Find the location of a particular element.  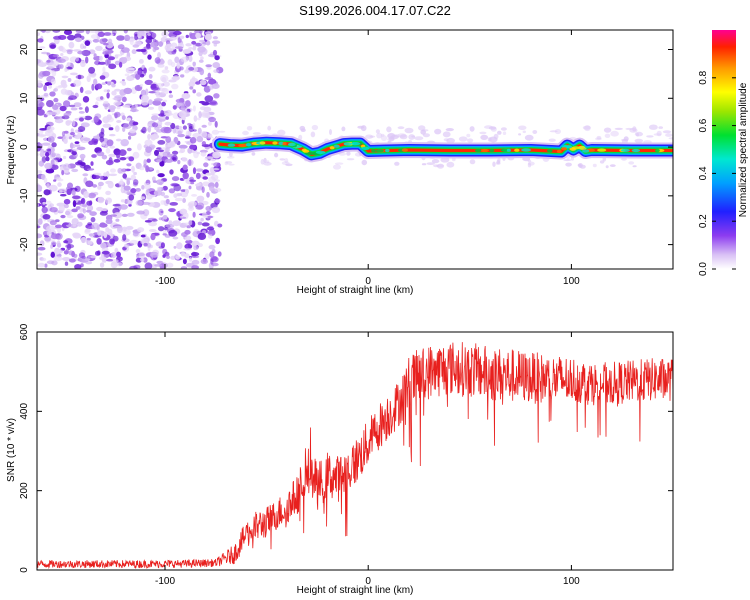

colorbar-tick-label: 0.0 is located at coordinates (703, 269).